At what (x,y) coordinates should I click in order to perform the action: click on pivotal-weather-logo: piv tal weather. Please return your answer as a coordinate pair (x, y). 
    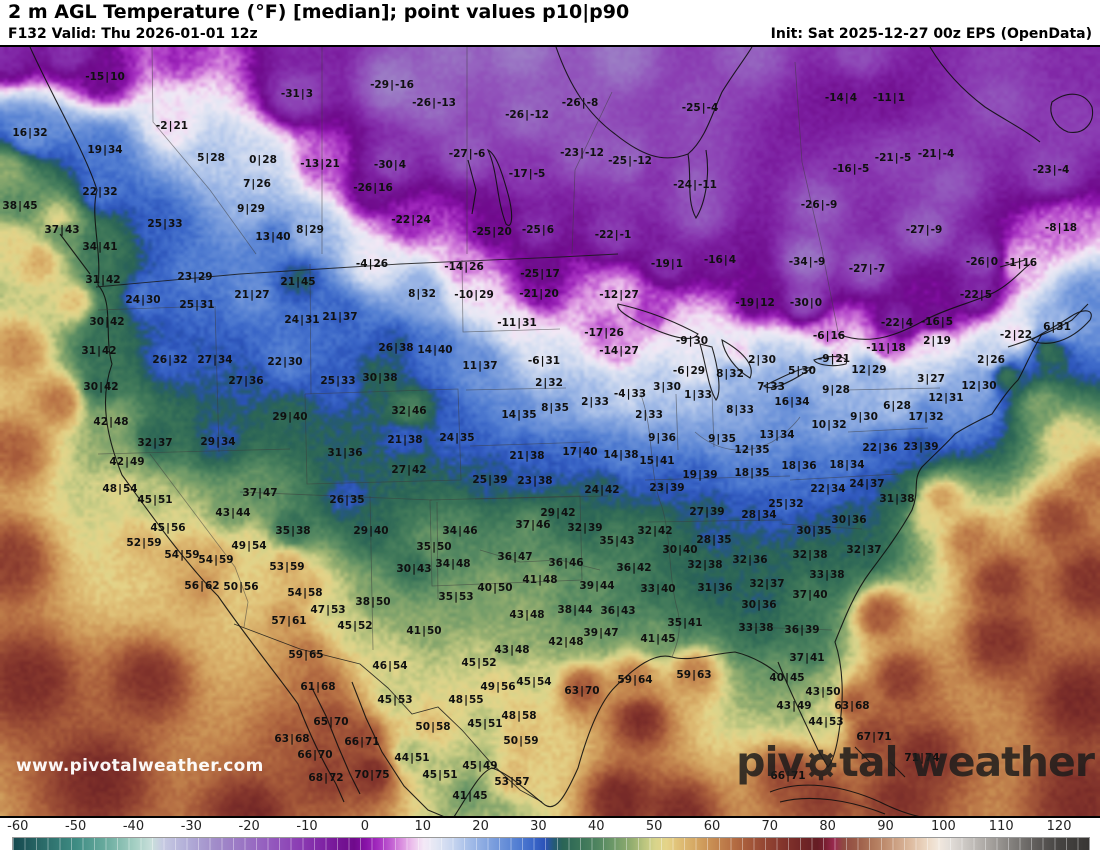
    Looking at the image, I should click on (915, 762).